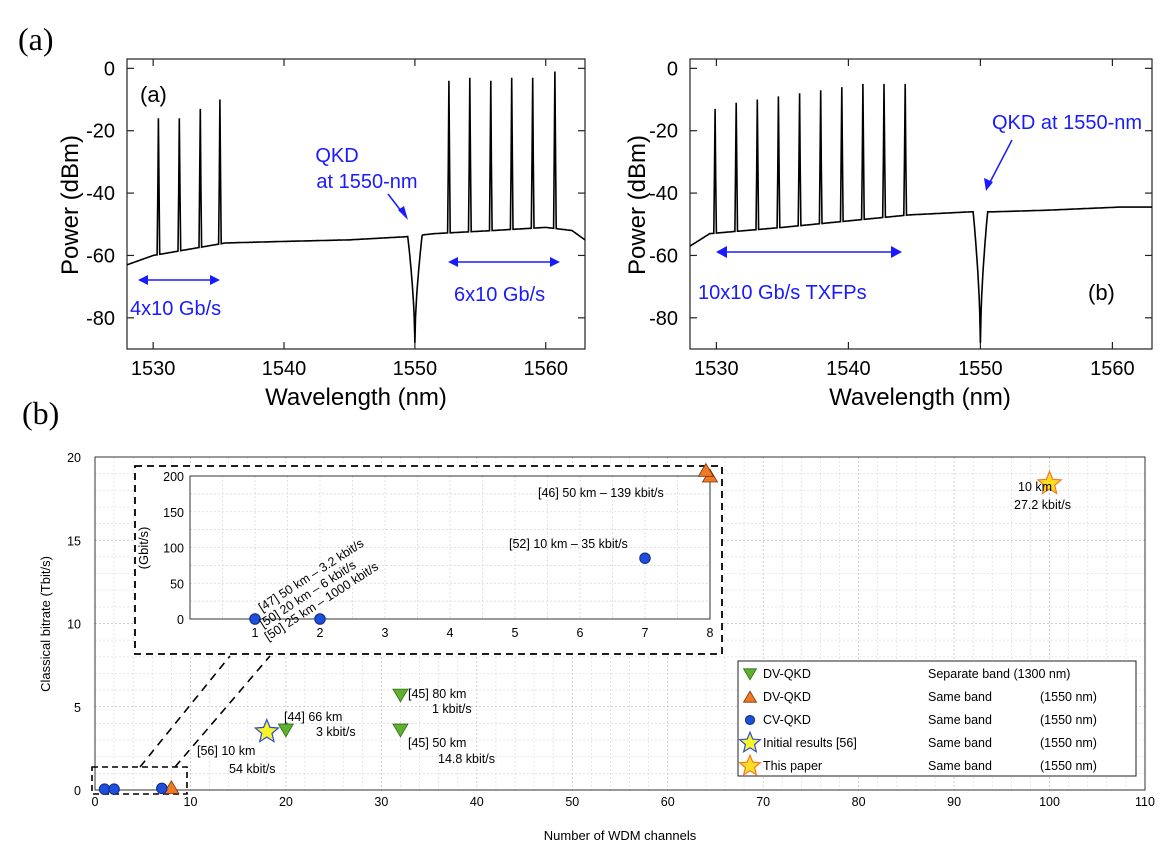  Describe the element at coordinates (153, 94) in the screenshot. I see `panel-a-inner-label: (a)` at that location.